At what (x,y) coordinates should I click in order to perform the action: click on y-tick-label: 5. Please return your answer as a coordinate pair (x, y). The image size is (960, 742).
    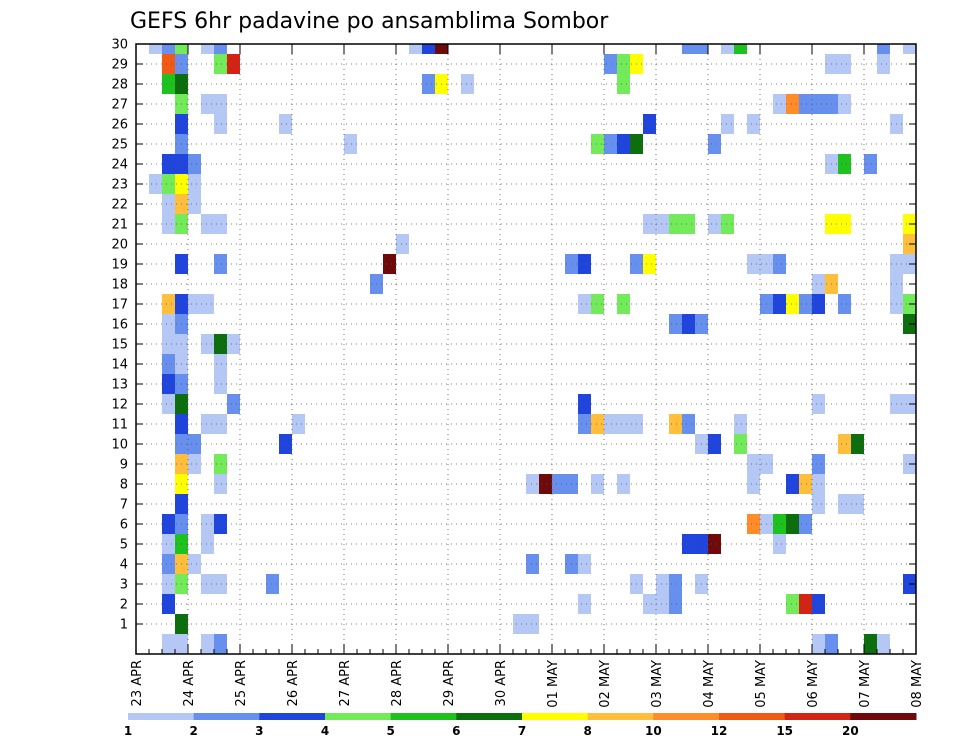
    Looking at the image, I should click on (124, 545).